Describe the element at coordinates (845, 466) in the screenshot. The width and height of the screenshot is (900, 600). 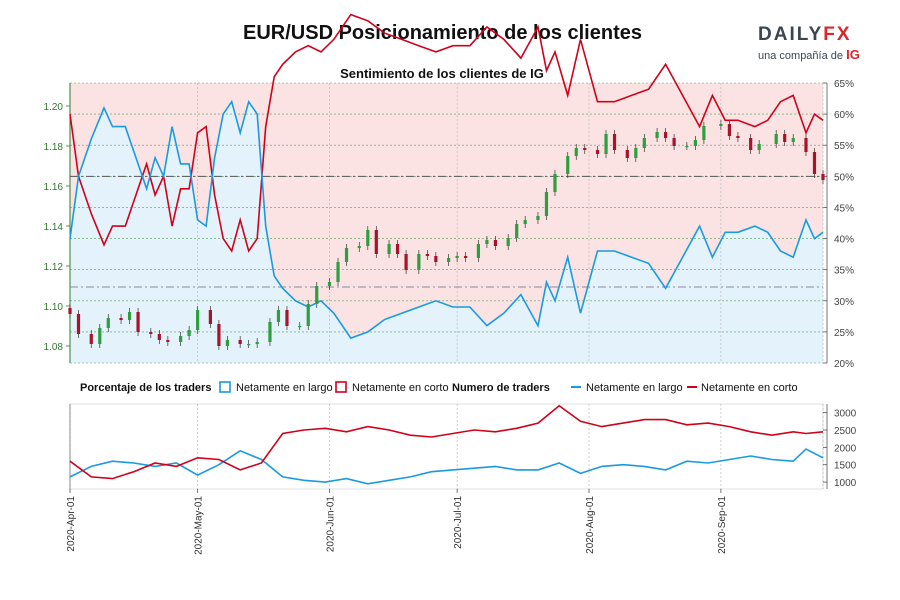
I see `bottom-right-axis-tick-label: 1500` at that location.